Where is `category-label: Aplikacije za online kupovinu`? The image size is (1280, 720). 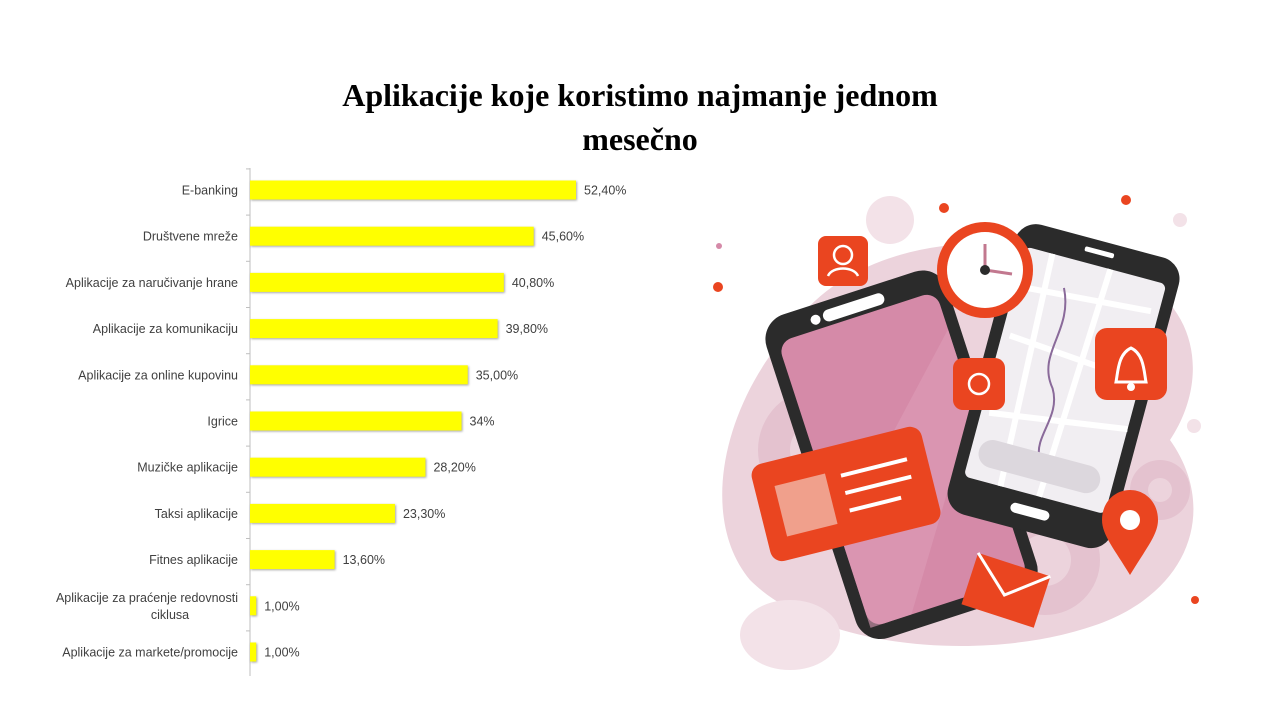 category-label: Aplikacije za online kupovinu is located at coordinates (158, 375).